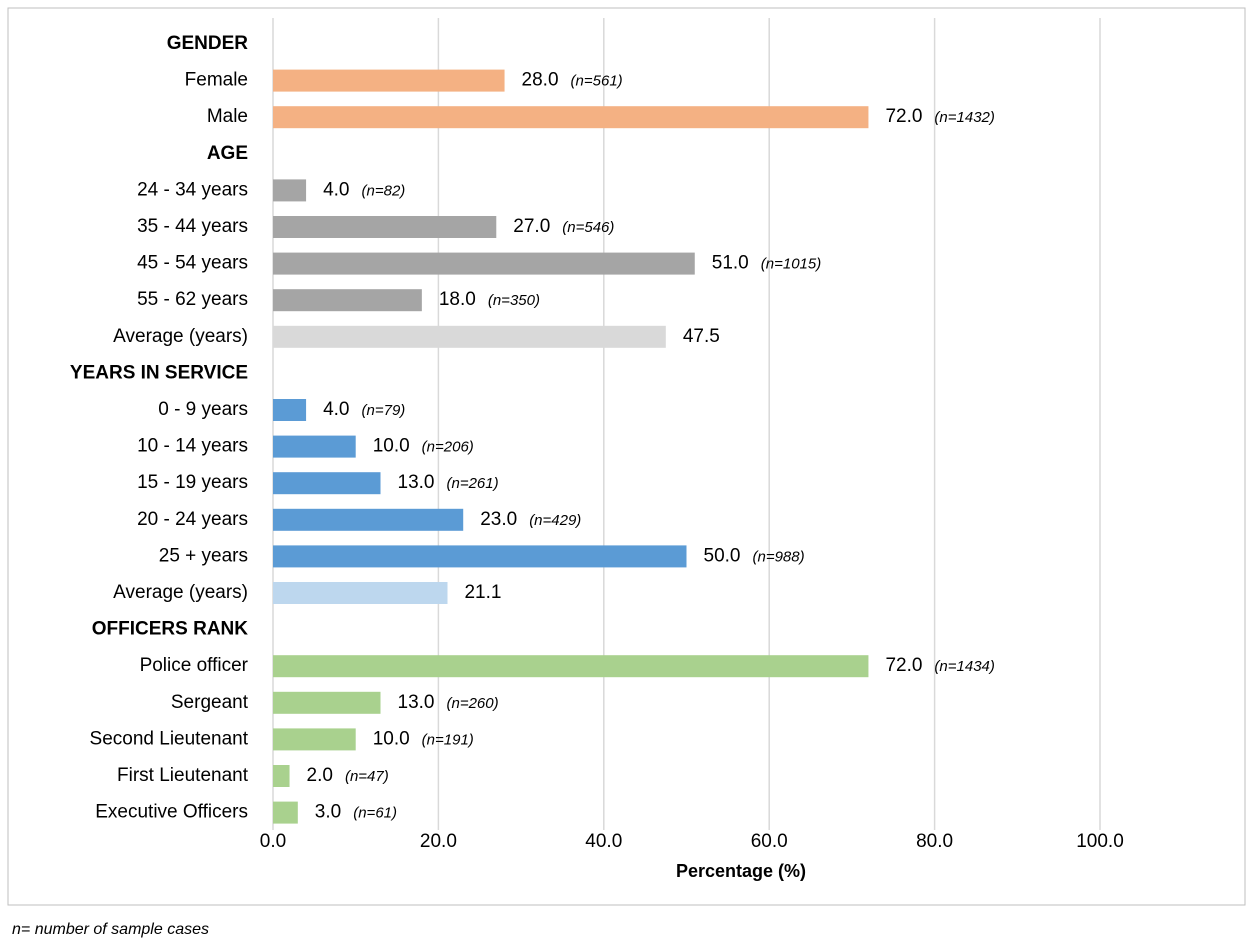 The width and height of the screenshot is (1253, 944). What do you see at coordinates (769, 841) in the screenshot?
I see `x-tick-label: 60.0` at bounding box center [769, 841].